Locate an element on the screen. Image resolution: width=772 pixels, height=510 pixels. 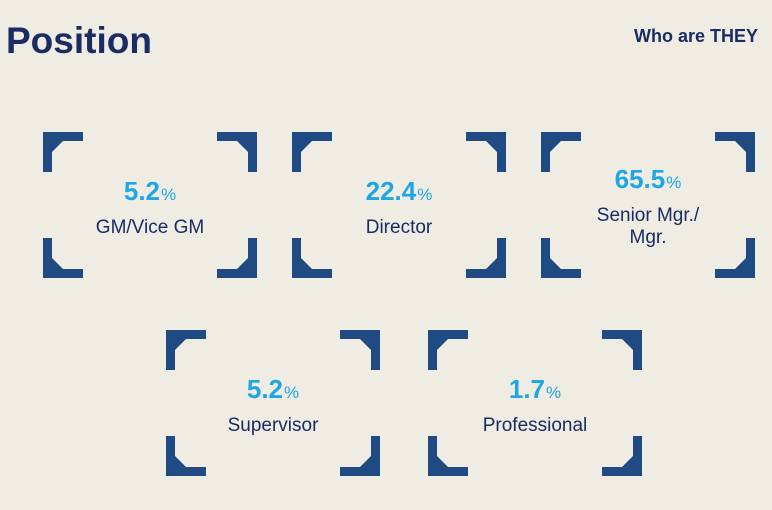
stat-card: 1.7% Professional is located at coordinates (535, 403).